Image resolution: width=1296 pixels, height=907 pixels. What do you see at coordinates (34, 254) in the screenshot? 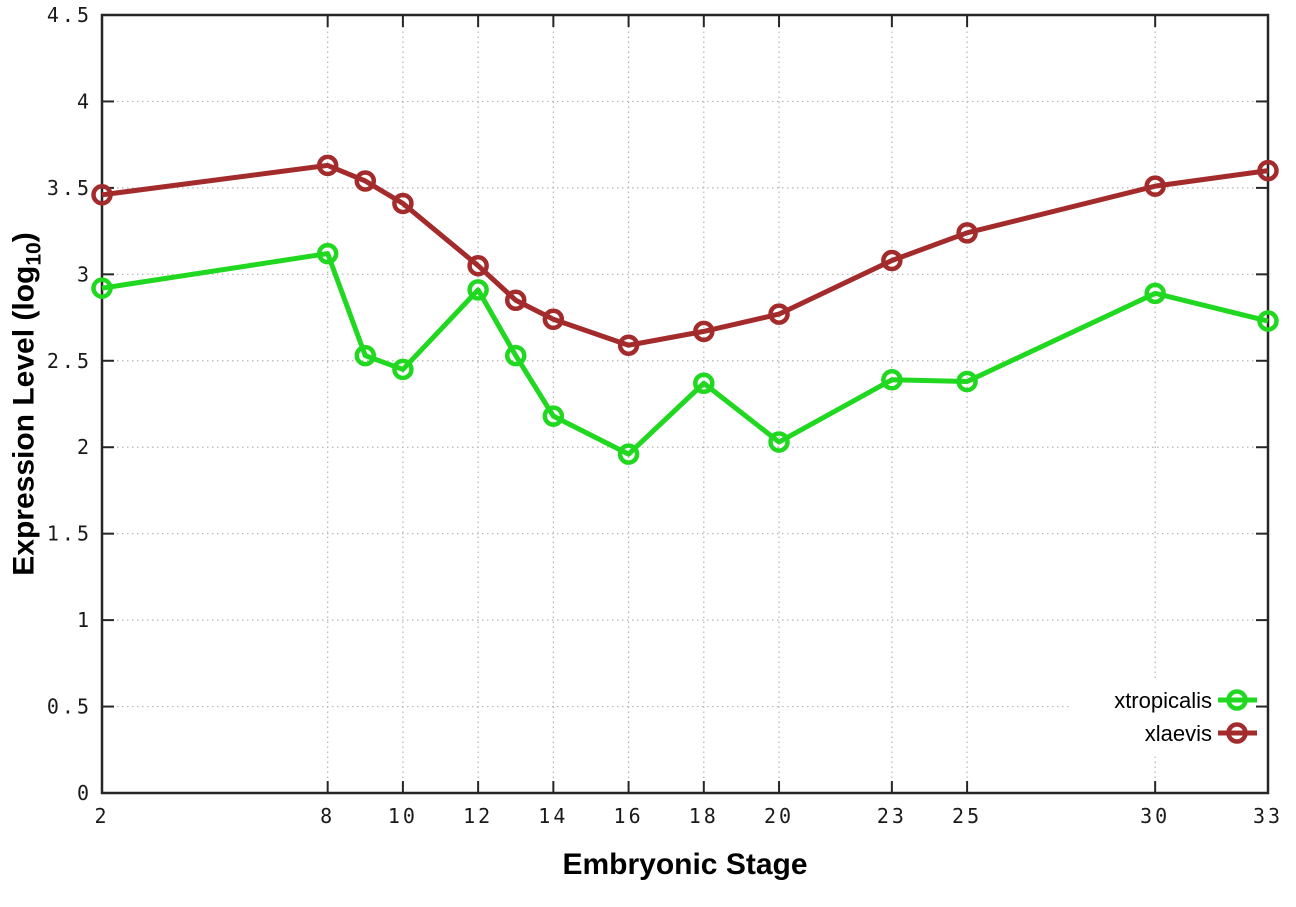
I see `y-axis-title-subscript: 10` at bounding box center [34, 254].